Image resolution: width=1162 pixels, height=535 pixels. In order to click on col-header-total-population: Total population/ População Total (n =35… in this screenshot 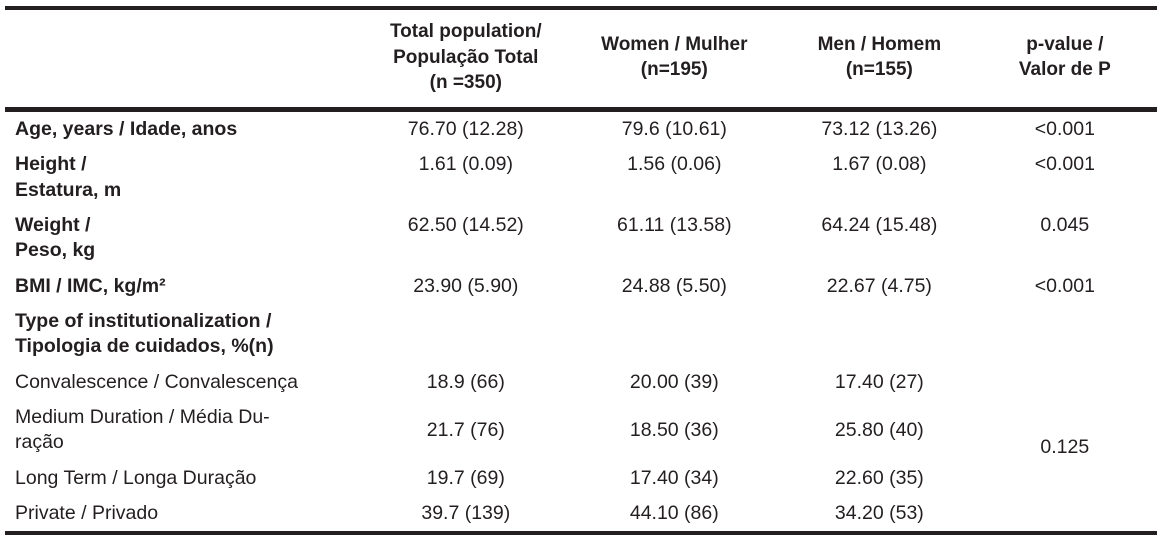, I will do `click(466, 60)`.